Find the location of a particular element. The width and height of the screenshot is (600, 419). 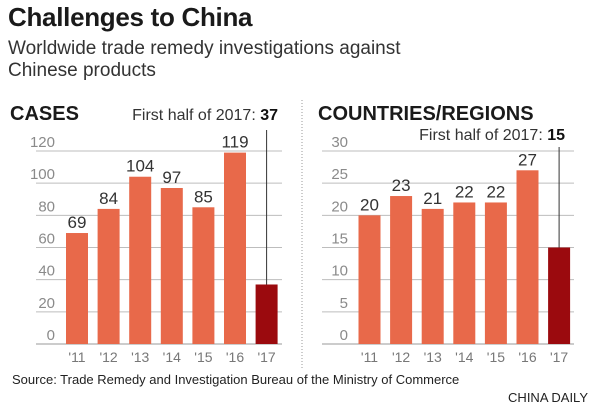

chart-title-countries: COUNTRIES/REGIONS is located at coordinates (426, 114).